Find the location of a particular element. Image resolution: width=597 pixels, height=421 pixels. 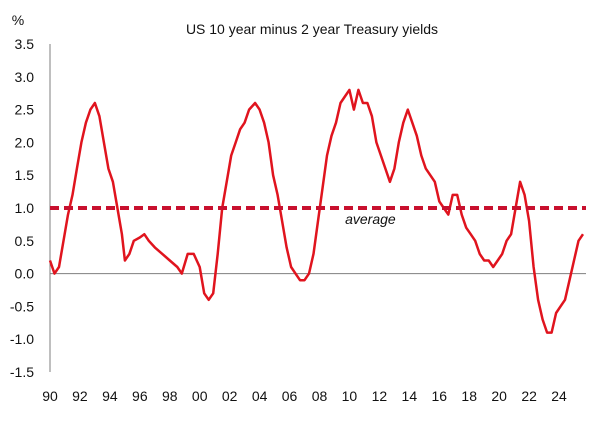

x-tick-label: 96 is located at coordinates (140, 396).